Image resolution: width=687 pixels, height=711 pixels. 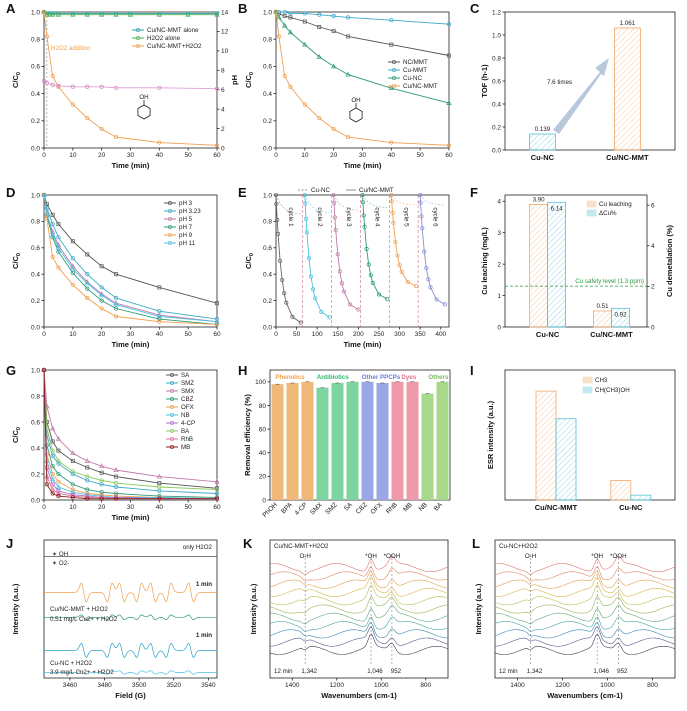 I want to click on x-tick-label: 150, so click(x=337, y=334).